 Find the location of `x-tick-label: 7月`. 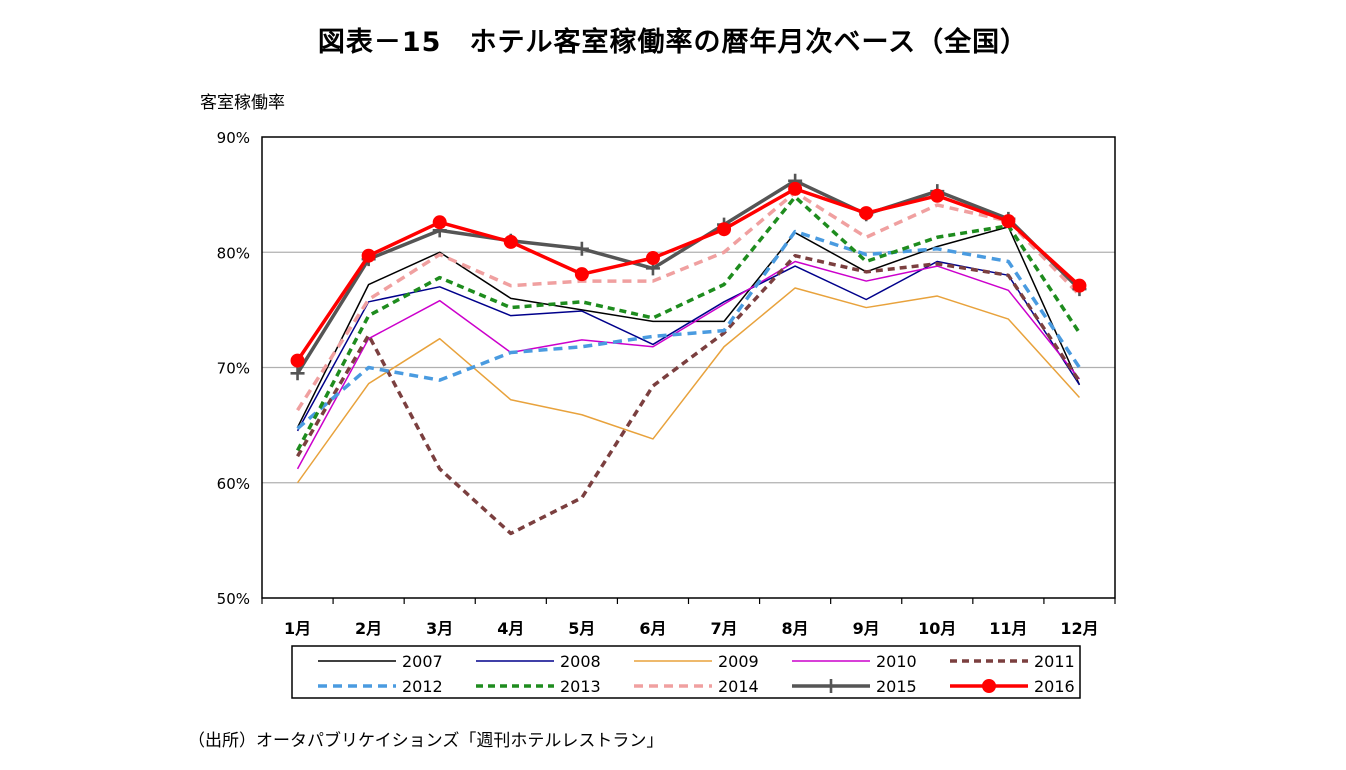

x-tick-label: 7月 is located at coordinates (723, 628).